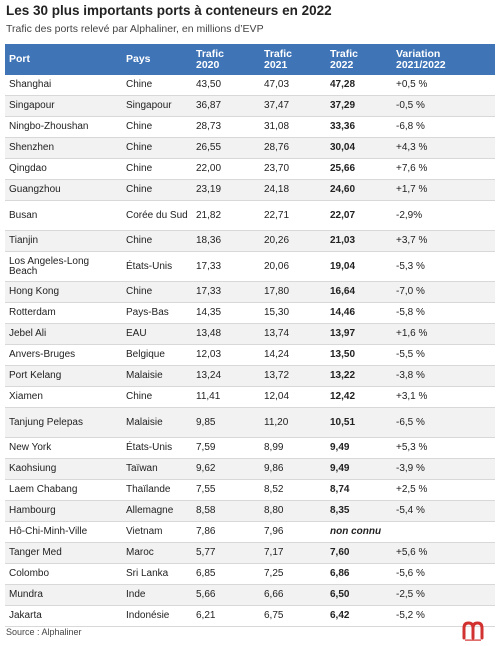 The image size is (500, 646). I want to click on port-cell: Port Kelang, so click(63, 376).